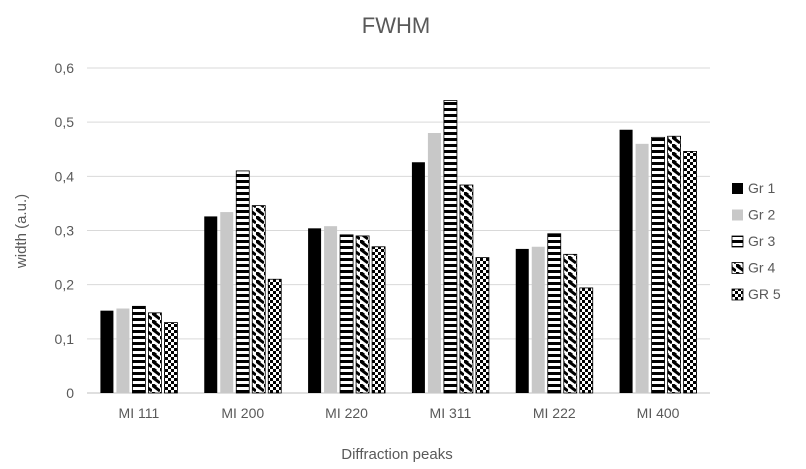 Image resolution: width=806 pixels, height=469 pixels. I want to click on y-tick-label: 0,6, so click(65, 68).